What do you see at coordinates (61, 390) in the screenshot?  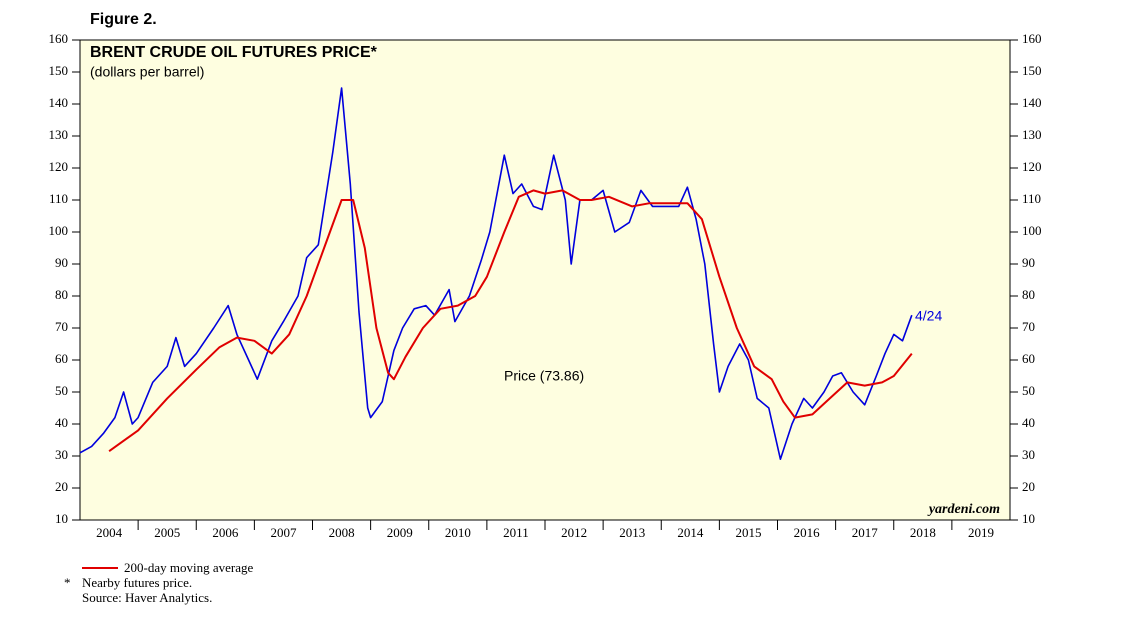 I see `y-tick-label: 50` at bounding box center [61, 390].